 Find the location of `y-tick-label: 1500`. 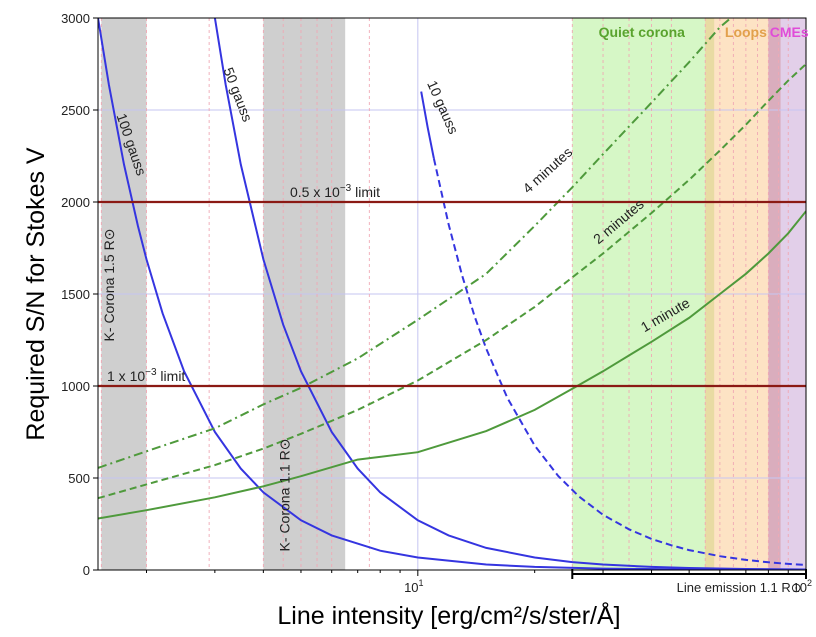

y-tick-label: 1500 is located at coordinates (75, 294).